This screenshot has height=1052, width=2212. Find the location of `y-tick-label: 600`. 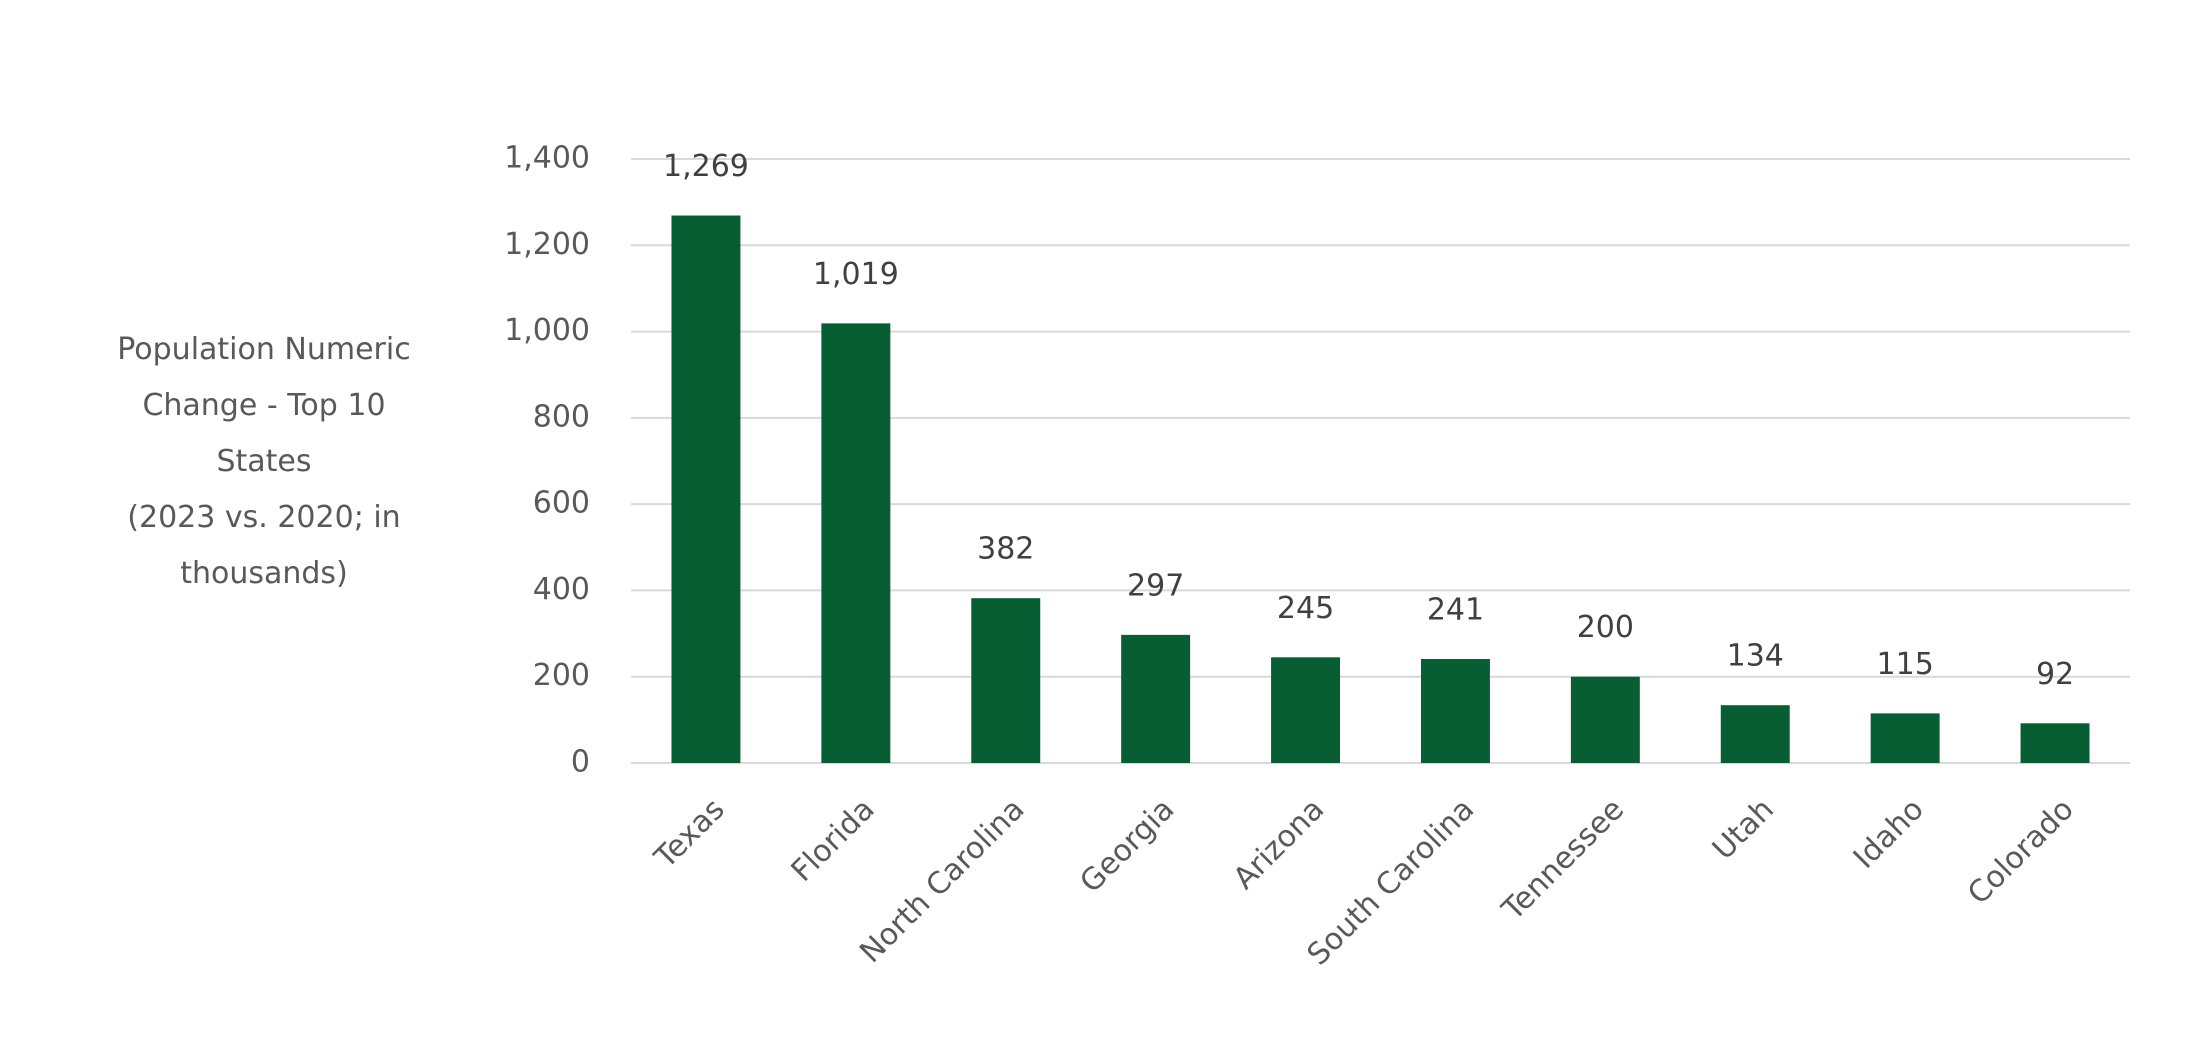

y-tick-label: 600 is located at coordinates (561, 503).